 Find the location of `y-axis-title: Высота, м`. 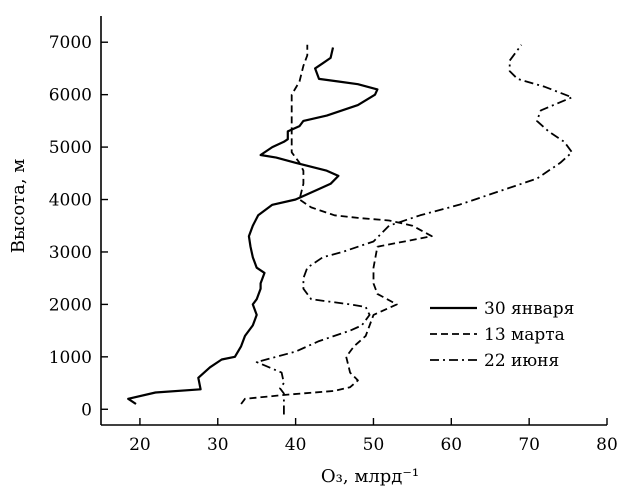

y-axis-title: Высота, м is located at coordinates (18, 206).